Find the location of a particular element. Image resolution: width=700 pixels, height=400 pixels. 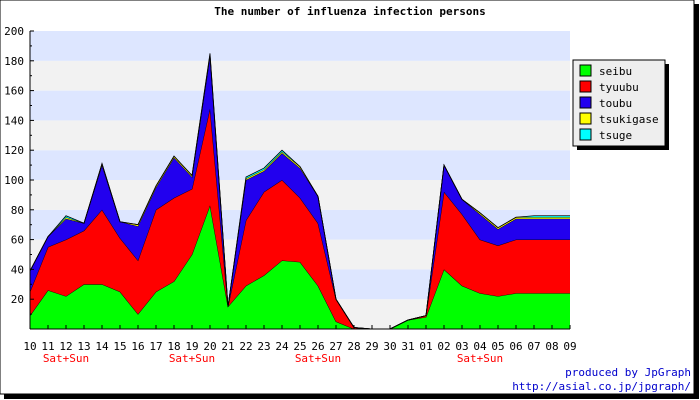

x-tick-label: 20 is located at coordinates (209, 346).